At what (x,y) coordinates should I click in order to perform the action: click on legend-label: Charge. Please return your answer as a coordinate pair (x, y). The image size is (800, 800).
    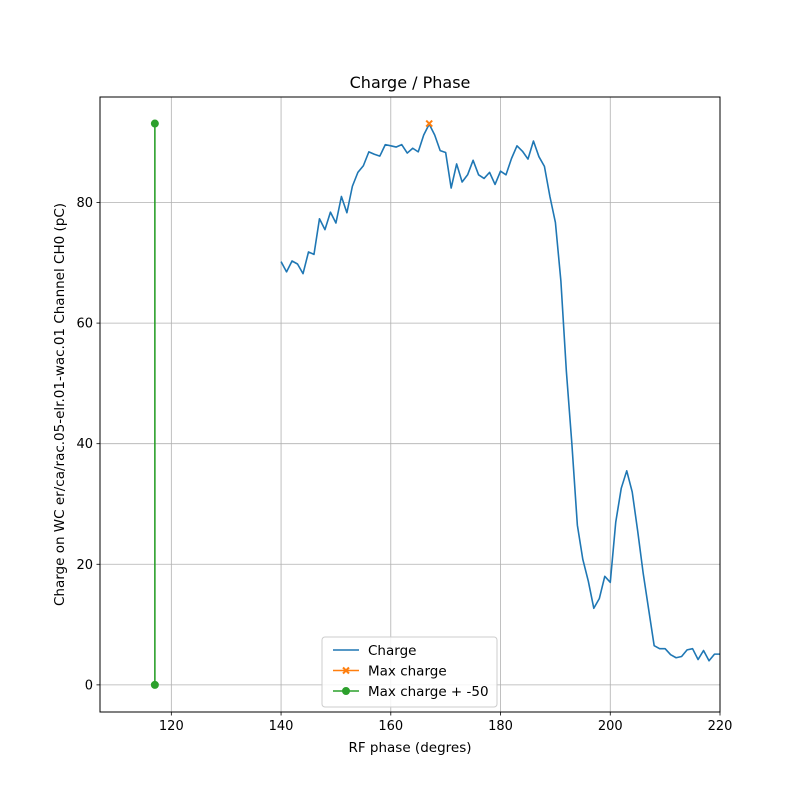
    Looking at the image, I should click on (392, 651).